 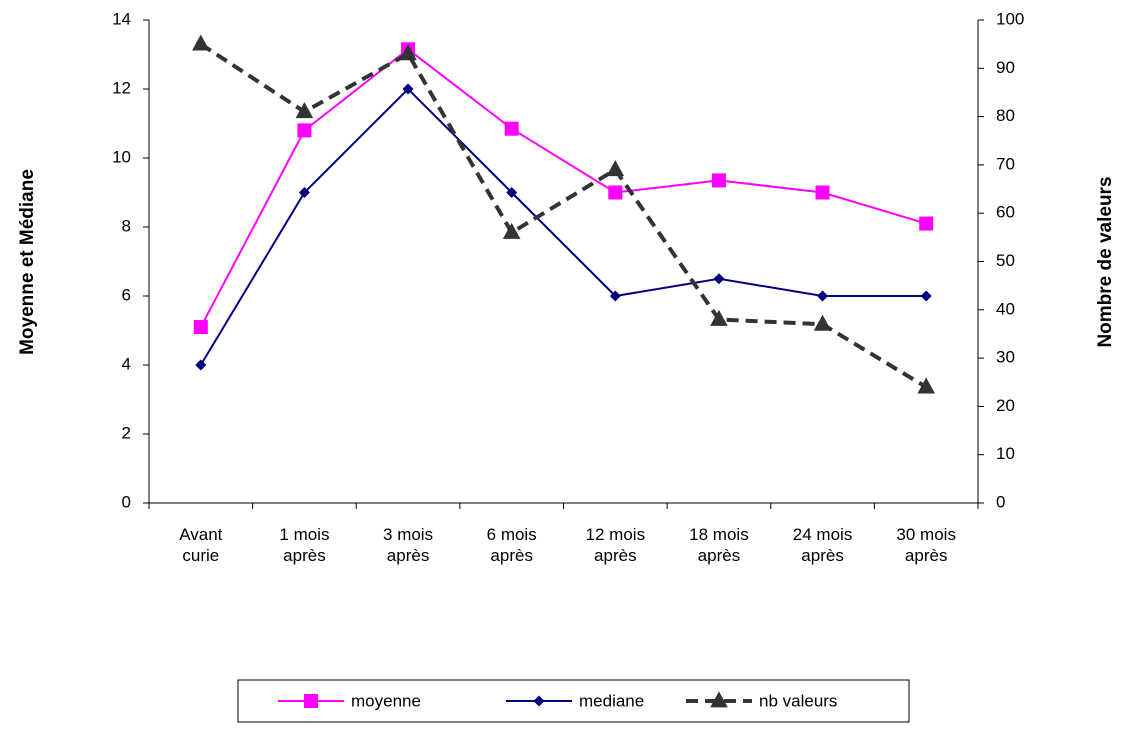 What do you see at coordinates (1005, 308) in the screenshot?
I see `y2-tick-label: 40` at bounding box center [1005, 308].